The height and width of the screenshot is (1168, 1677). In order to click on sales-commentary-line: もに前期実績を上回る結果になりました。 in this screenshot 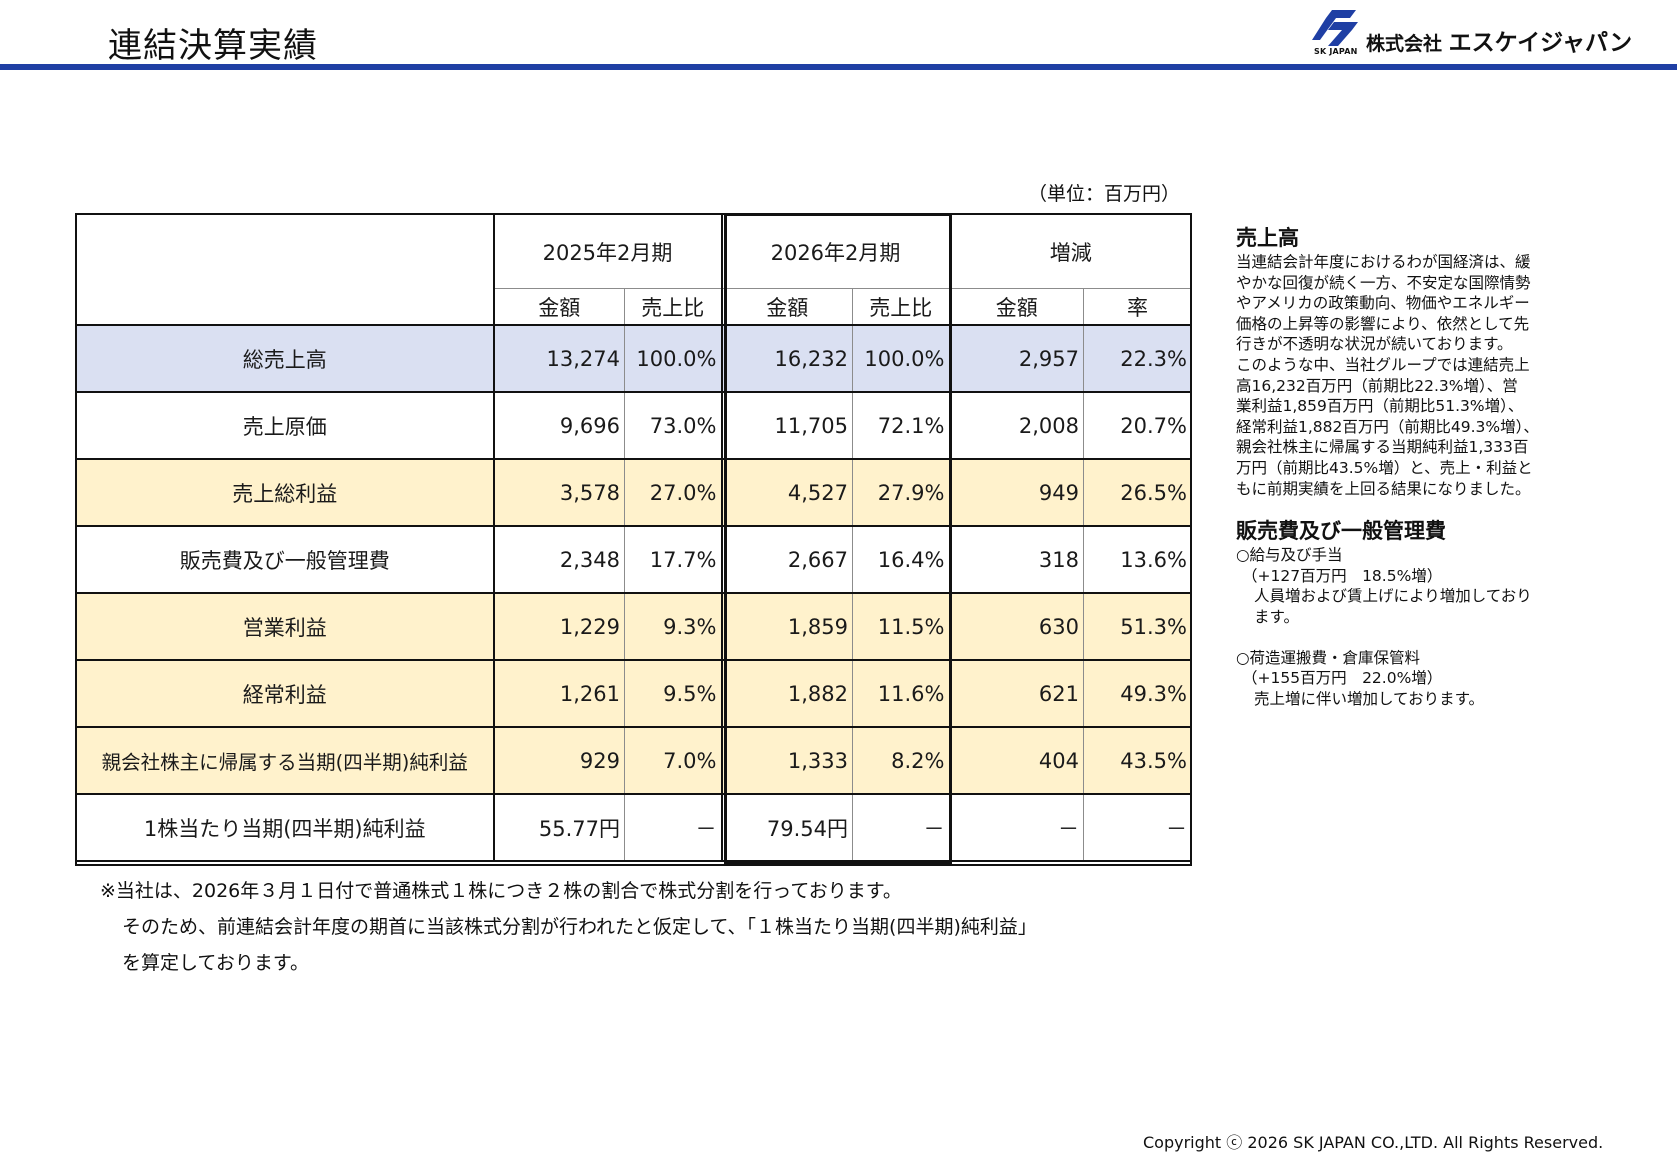, I will do `click(1383, 488)`.